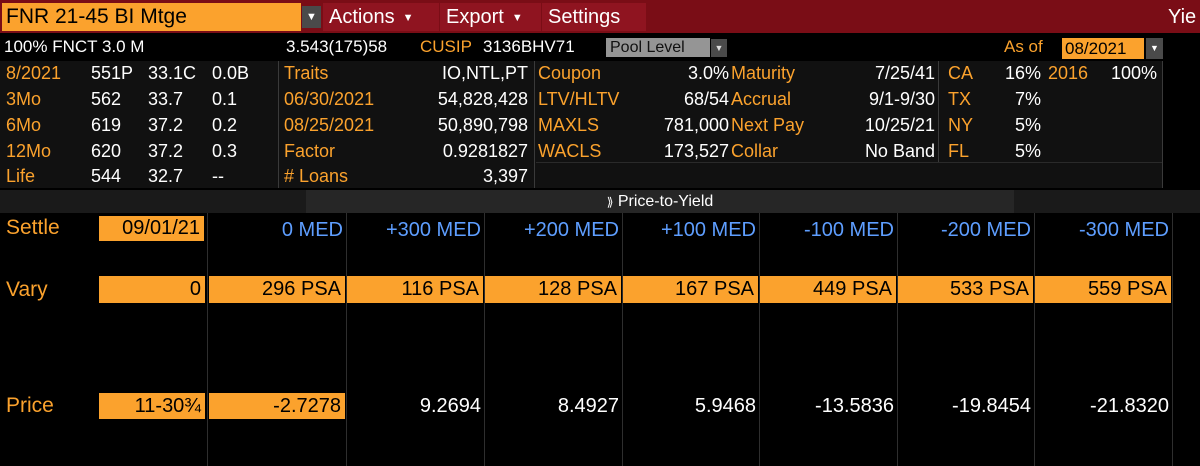  What do you see at coordinates (24, 125) in the screenshot?
I see `history-period: 6Mo` at bounding box center [24, 125].